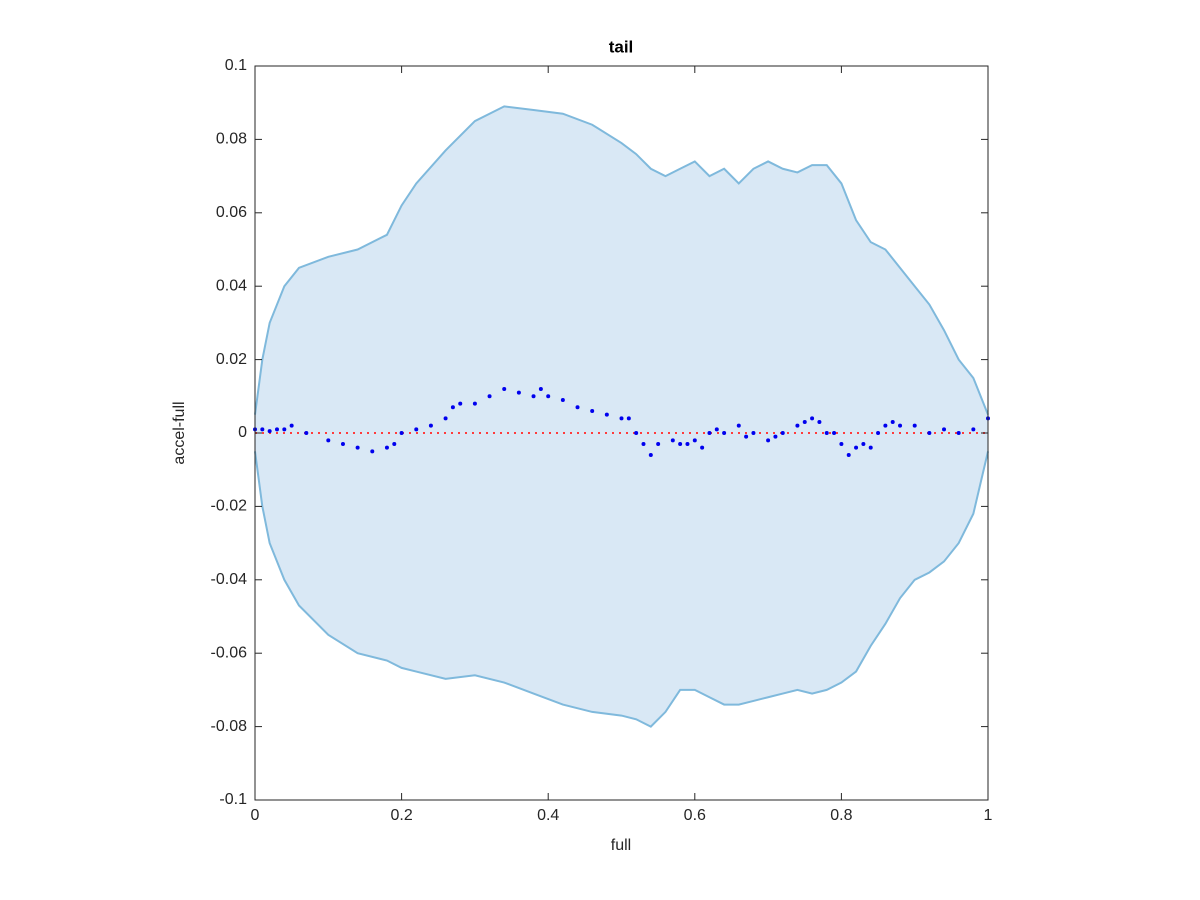 Image resolution: width=1200 pixels, height=900 pixels. What do you see at coordinates (621, 845) in the screenshot?
I see `x-axis-label: full` at bounding box center [621, 845].